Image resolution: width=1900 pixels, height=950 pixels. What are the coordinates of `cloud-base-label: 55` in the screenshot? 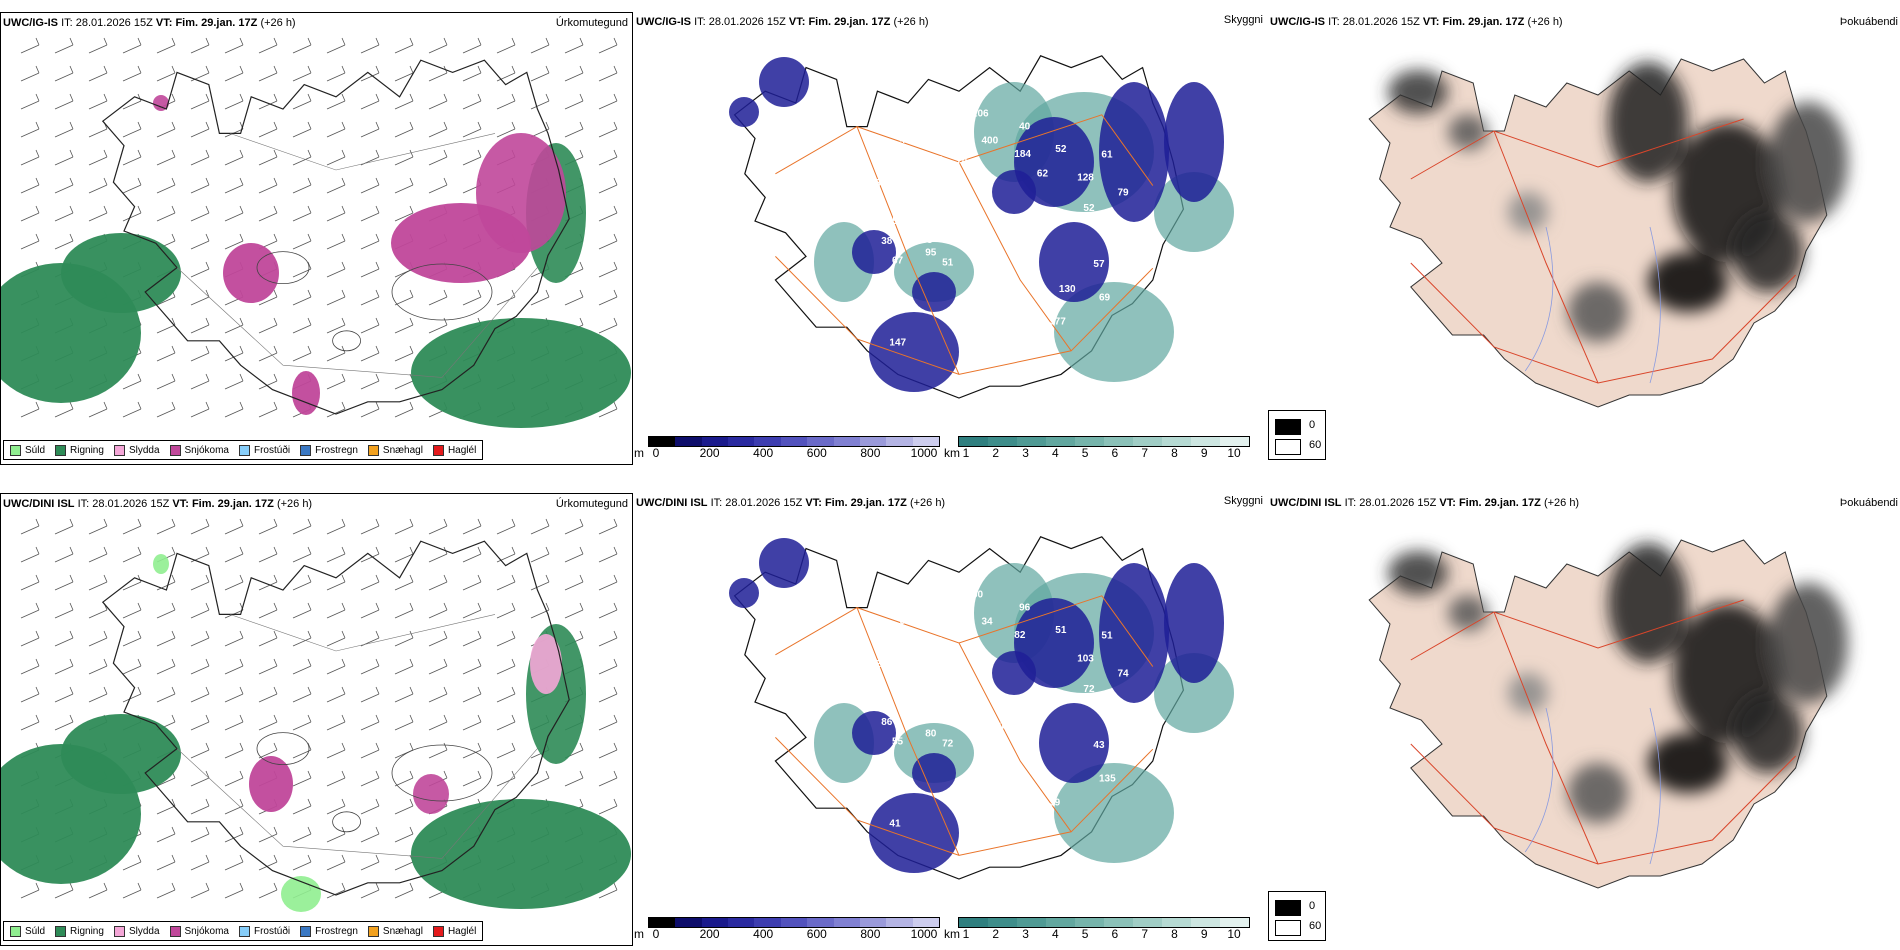 It's located at (978, 246).